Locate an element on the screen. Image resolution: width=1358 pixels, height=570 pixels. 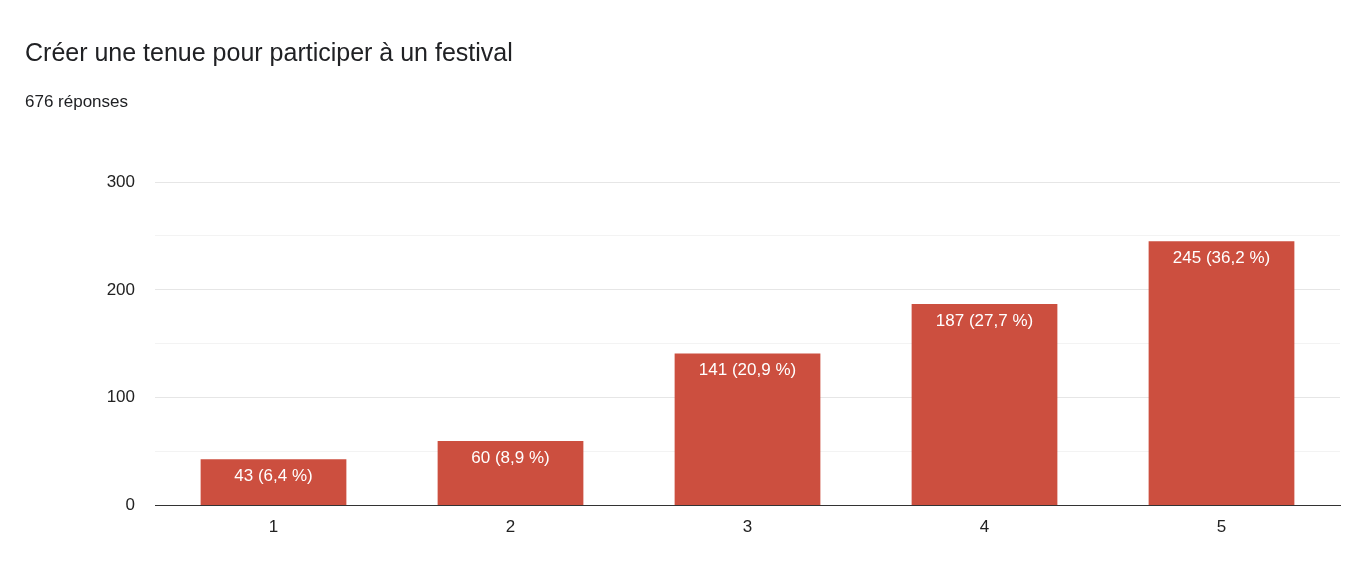
y-tick-label: 0 is located at coordinates (130, 505).